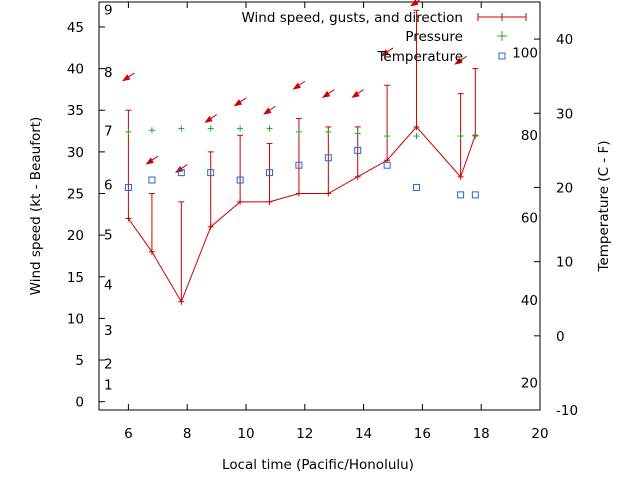  Describe the element at coordinates (108, 385) in the screenshot. I see `beaufort-label: 1` at that location.